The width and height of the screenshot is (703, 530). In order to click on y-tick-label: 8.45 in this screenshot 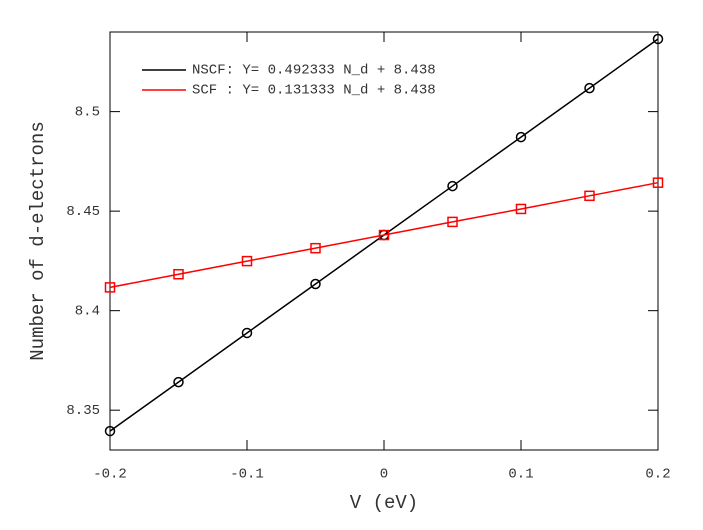, I will do `click(83, 212)`.